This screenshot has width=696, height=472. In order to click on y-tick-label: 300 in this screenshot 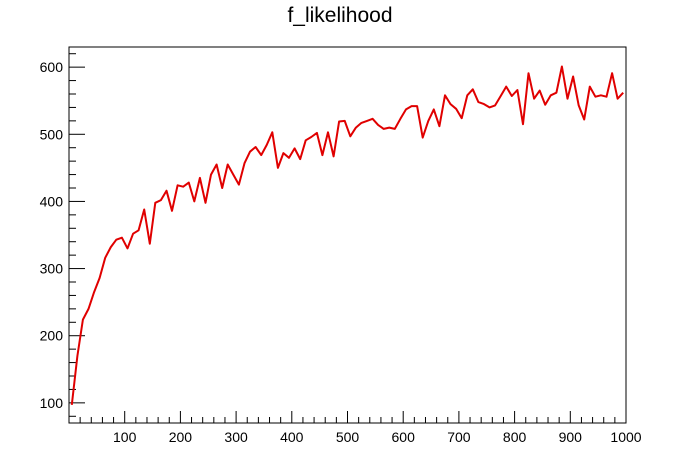, I will do `click(52, 269)`.